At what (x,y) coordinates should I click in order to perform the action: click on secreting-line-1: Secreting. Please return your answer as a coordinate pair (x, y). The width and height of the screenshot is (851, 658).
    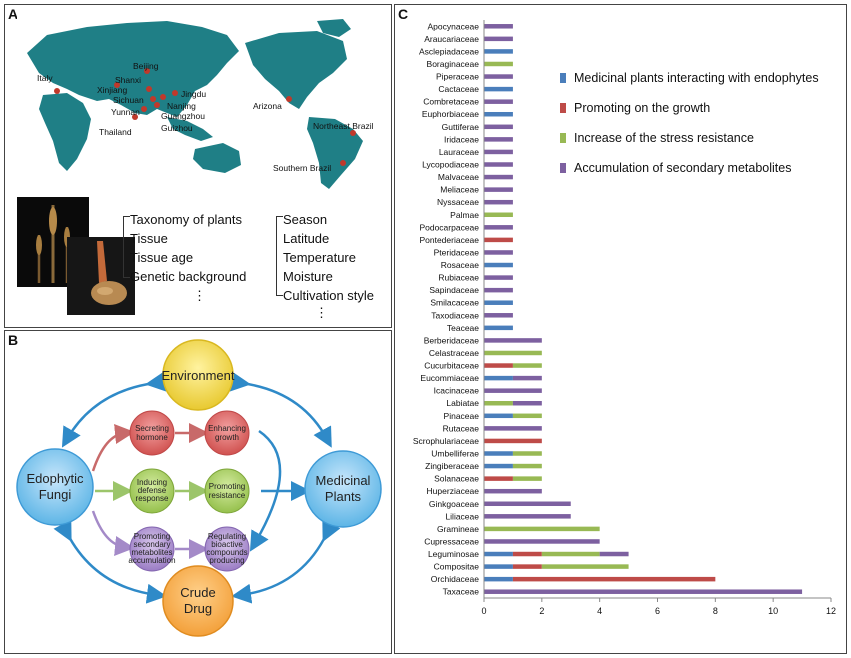
    Looking at the image, I should click on (152, 428).